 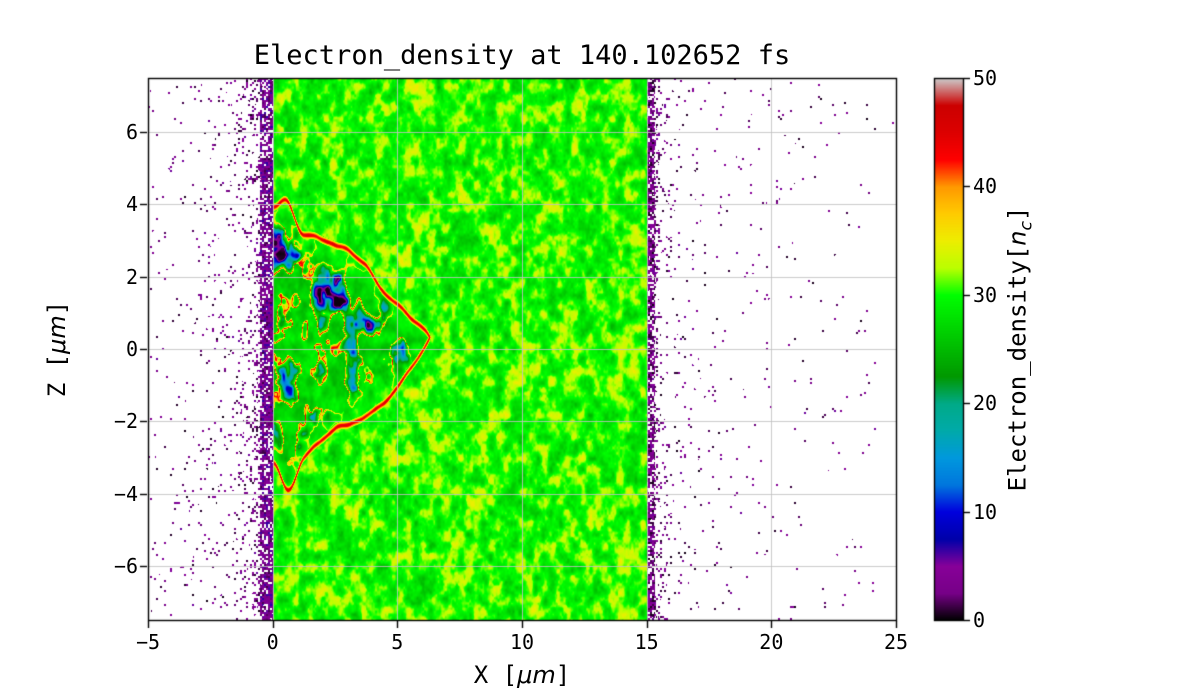 I want to click on colorbar-unit-n: n, so click(x=1017, y=238).